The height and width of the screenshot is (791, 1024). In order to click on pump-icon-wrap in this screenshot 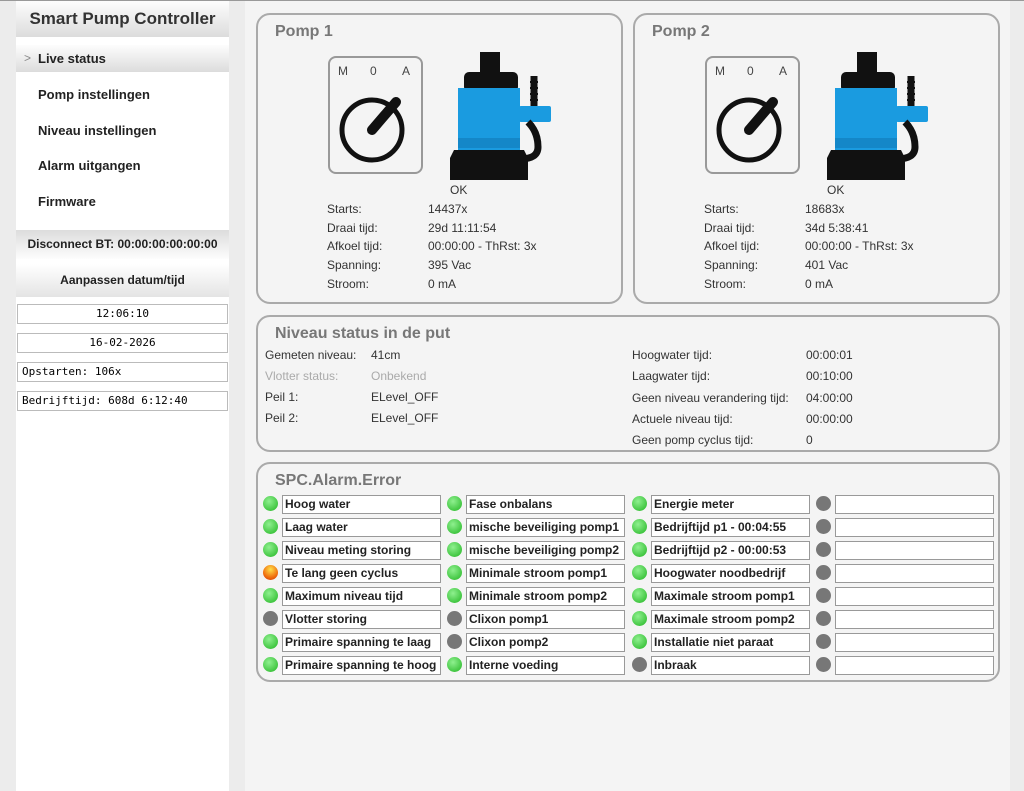, I will do `click(501, 119)`.